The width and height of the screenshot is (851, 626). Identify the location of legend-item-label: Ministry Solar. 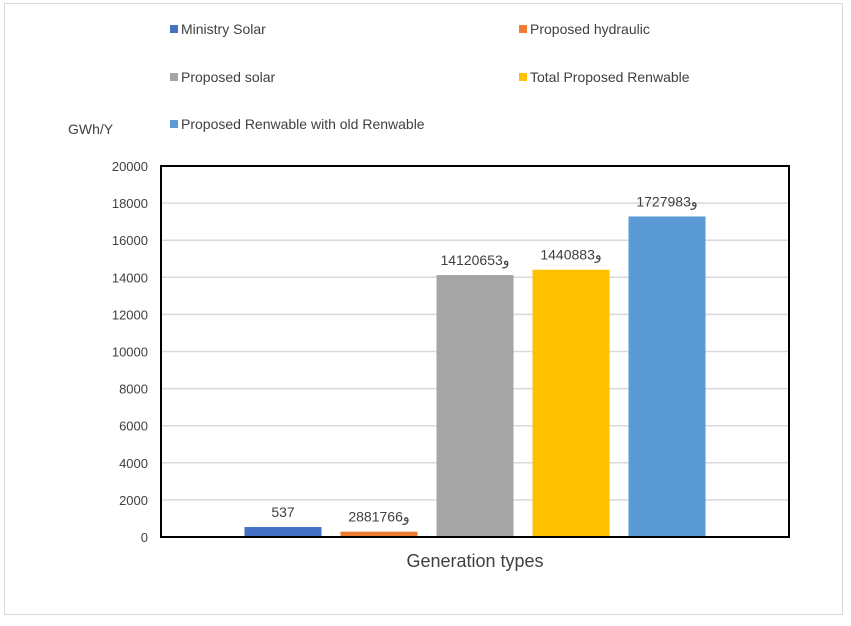
(223, 29).